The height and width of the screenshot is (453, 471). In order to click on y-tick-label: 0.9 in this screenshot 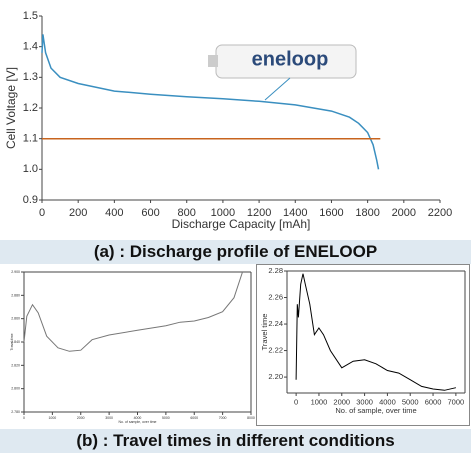, I will do `click(30, 200)`.